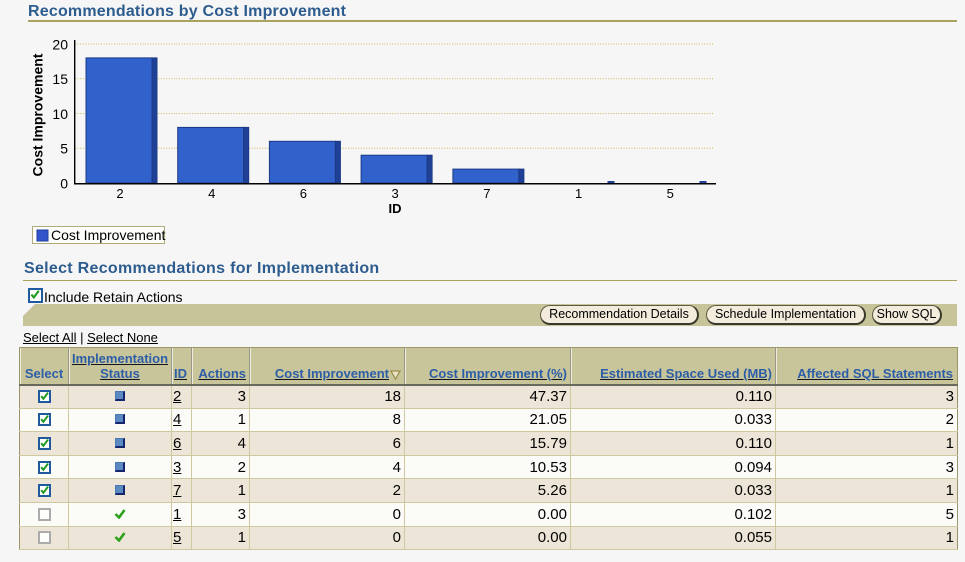 The height and width of the screenshot is (562, 965). What do you see at coordinates (395, 208) in the screenshot?
I see `svg-text: ID` at bounding box center [395, 208].